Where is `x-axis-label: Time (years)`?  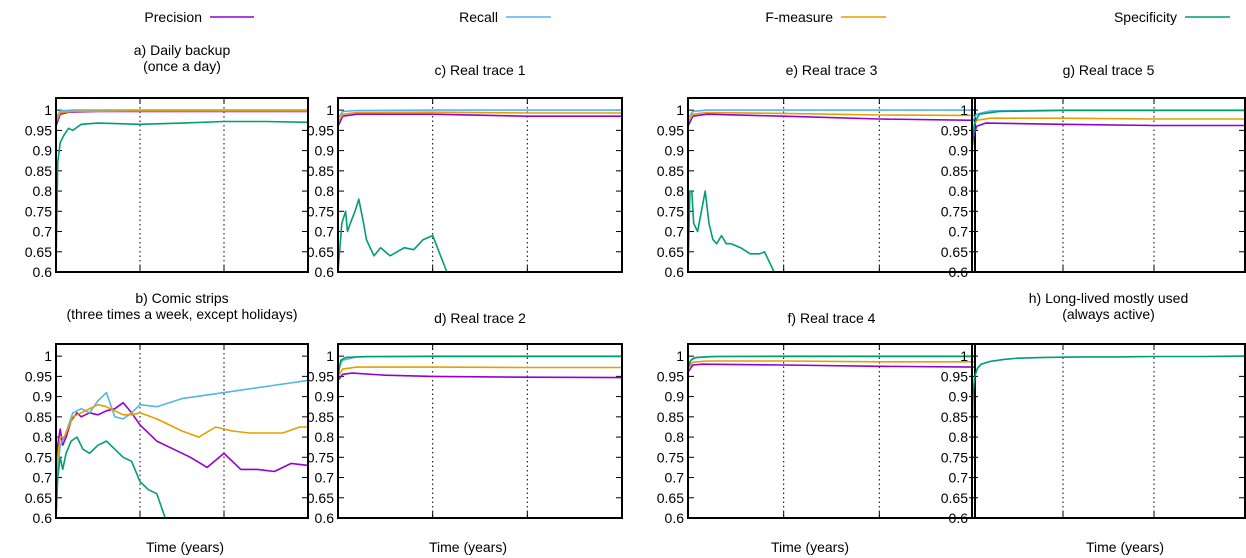
x-axis-label: Time (years) is located at coordinates (810, 547).